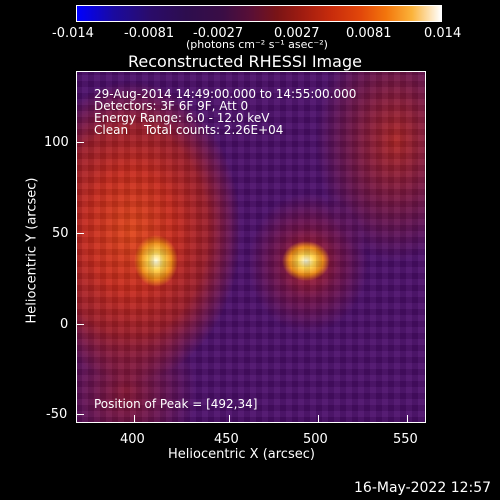 Image resolution: width=500 pixels, height=500 pixels. What do you see at coordinates (259, 13) in the screenshot?
I see `colorbar` at bounding box center [259, 13].